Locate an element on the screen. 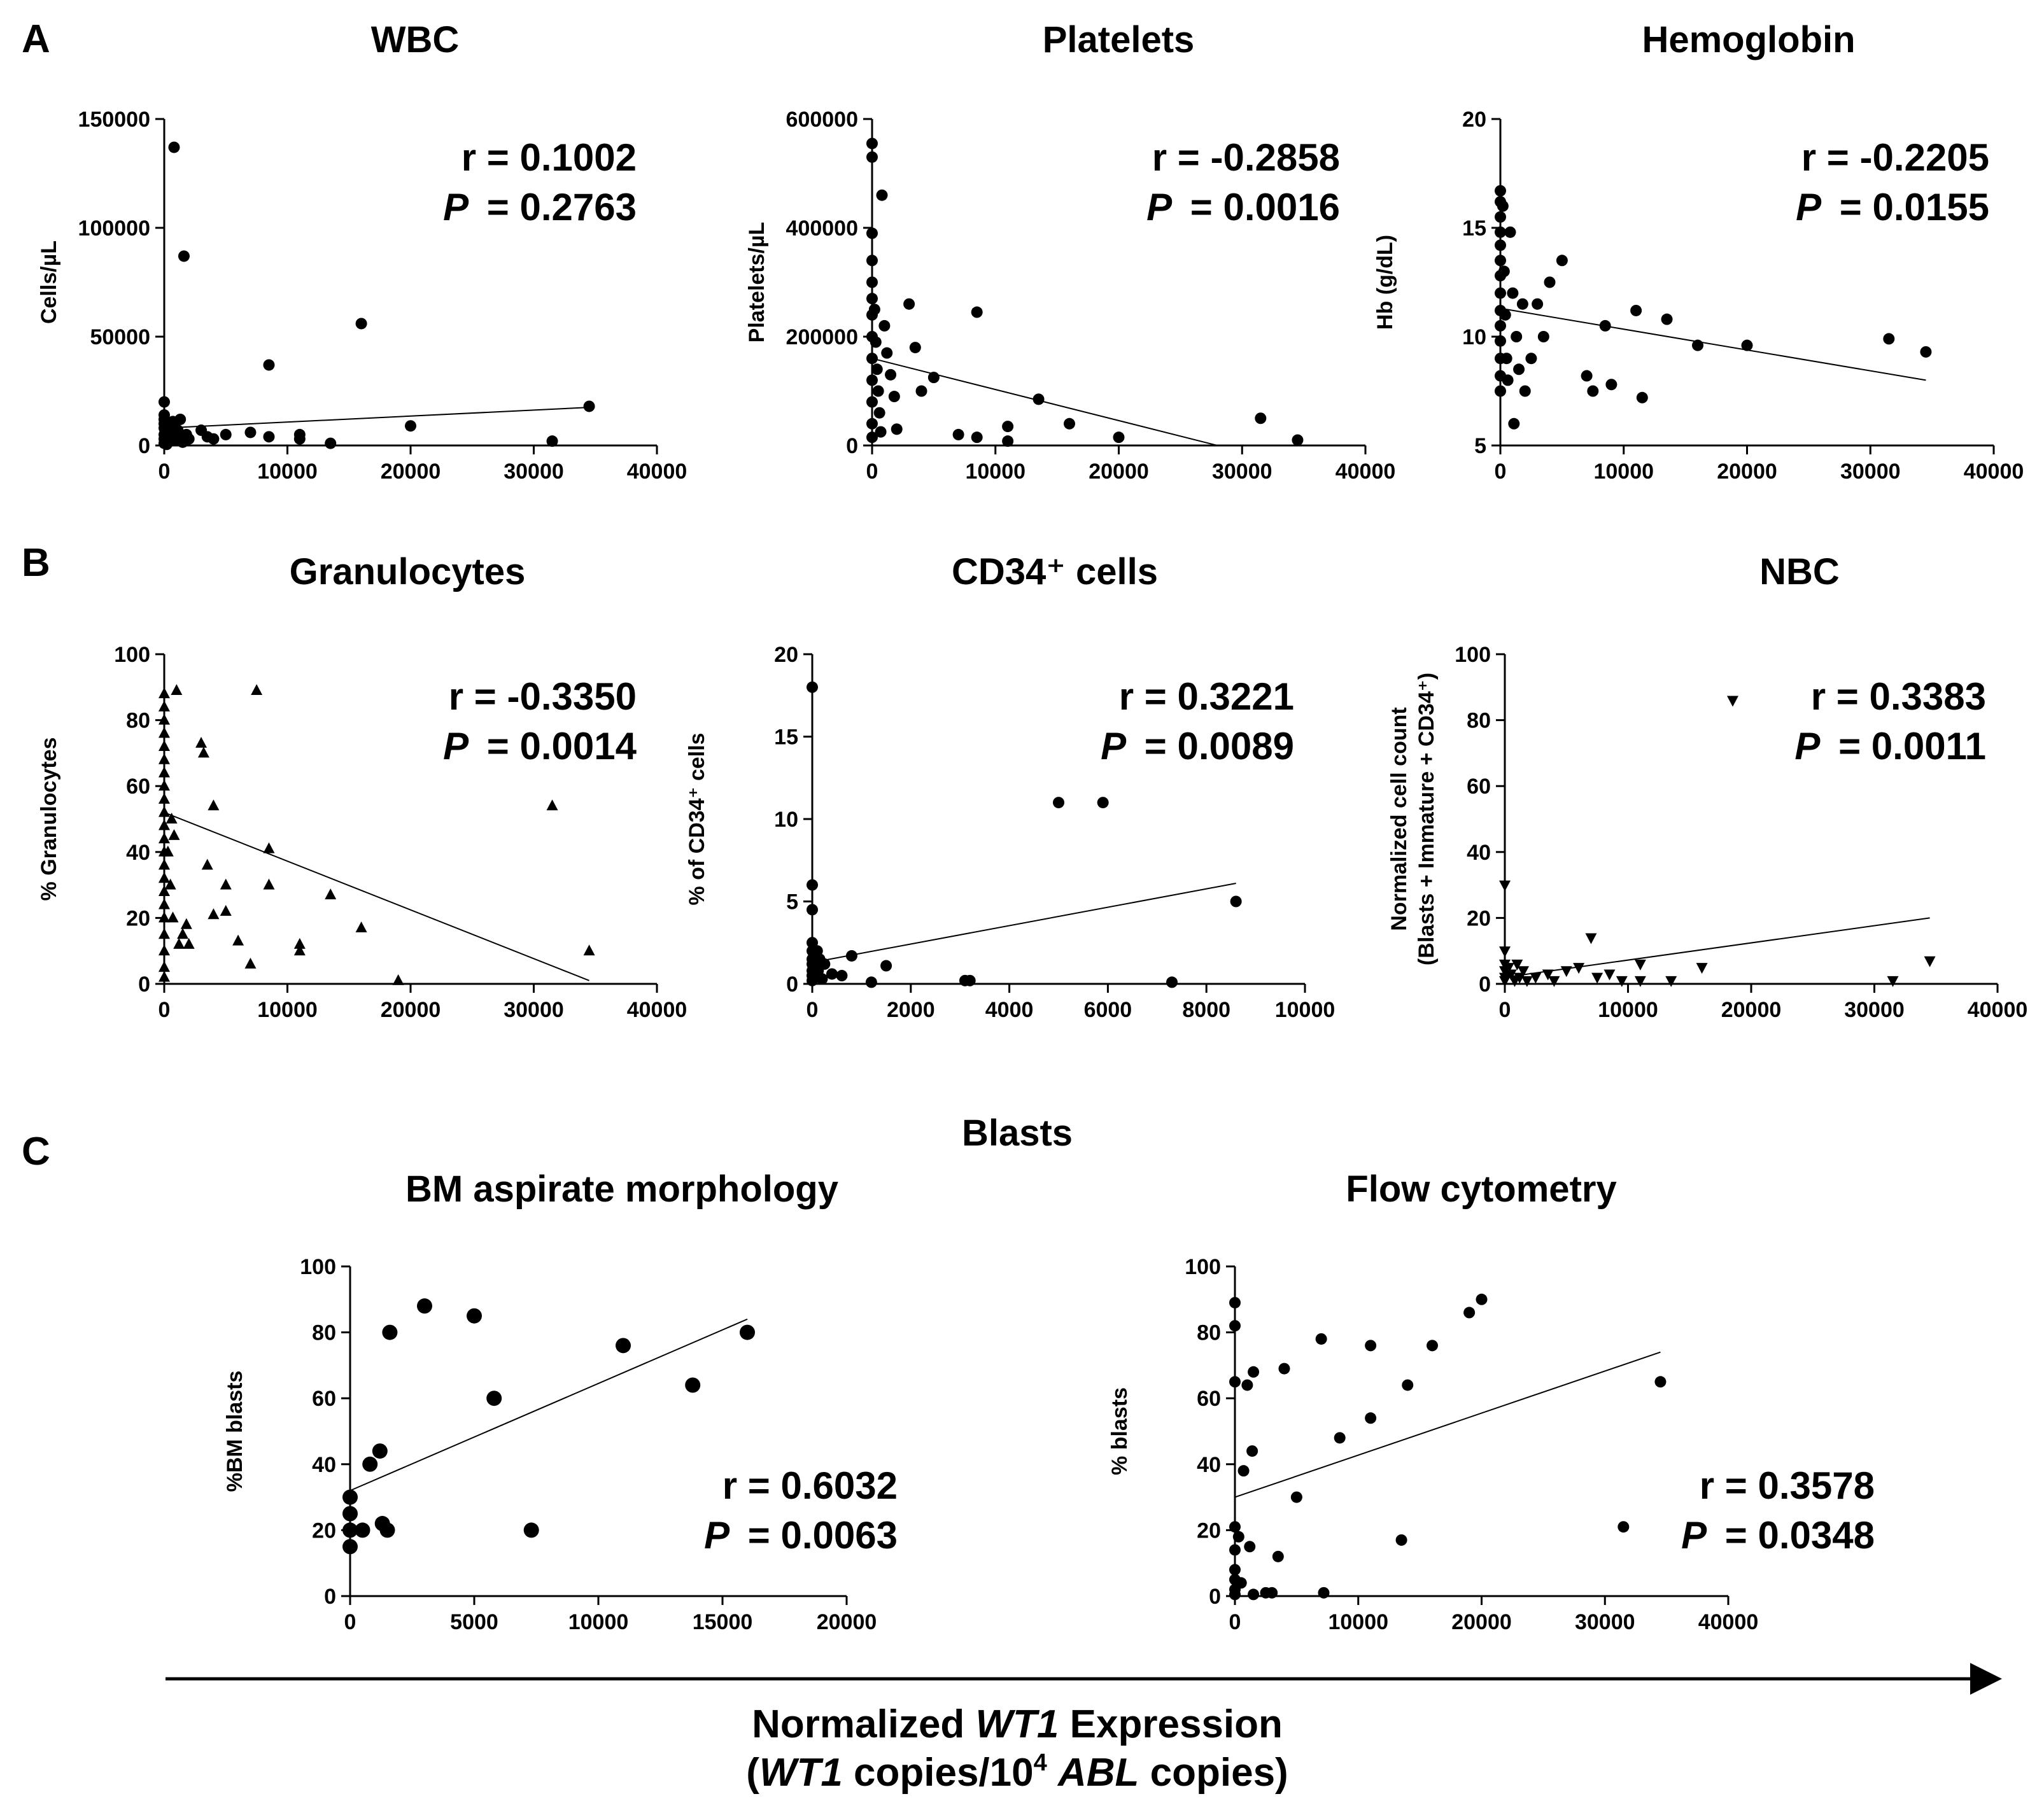 This screenshot has height=1801, width=2044. bm_morph-regression-line is located at coordinates (548, 1405).